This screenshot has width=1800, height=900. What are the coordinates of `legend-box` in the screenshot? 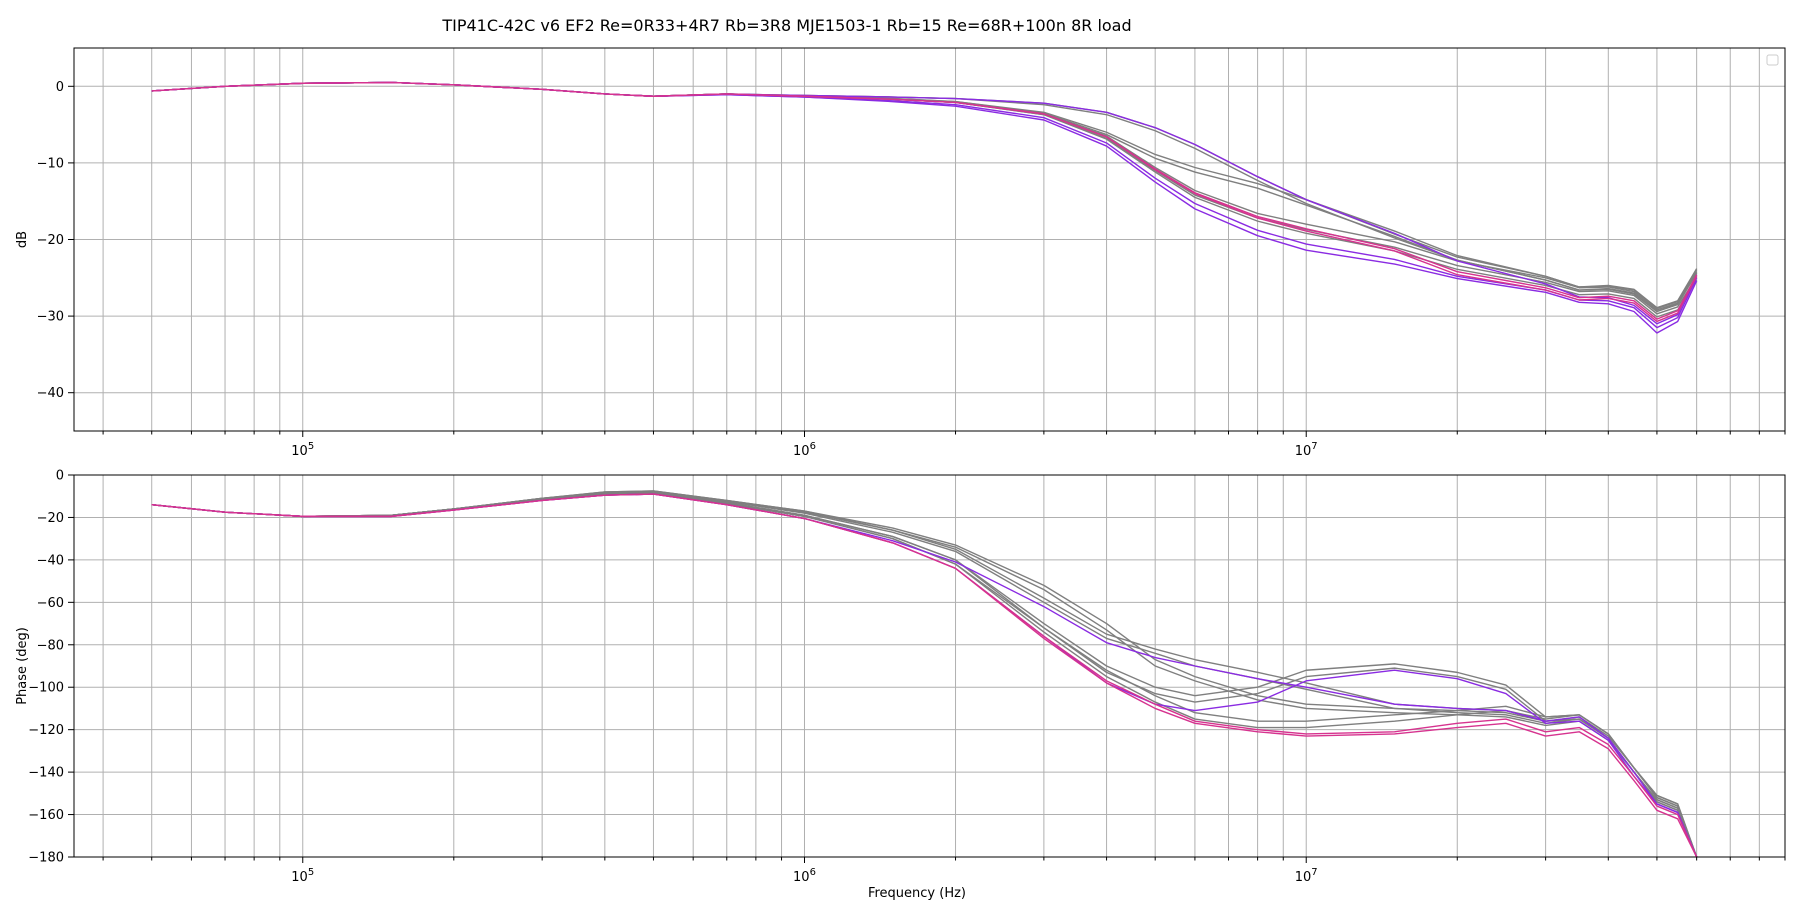 It's located at (1772, 60).